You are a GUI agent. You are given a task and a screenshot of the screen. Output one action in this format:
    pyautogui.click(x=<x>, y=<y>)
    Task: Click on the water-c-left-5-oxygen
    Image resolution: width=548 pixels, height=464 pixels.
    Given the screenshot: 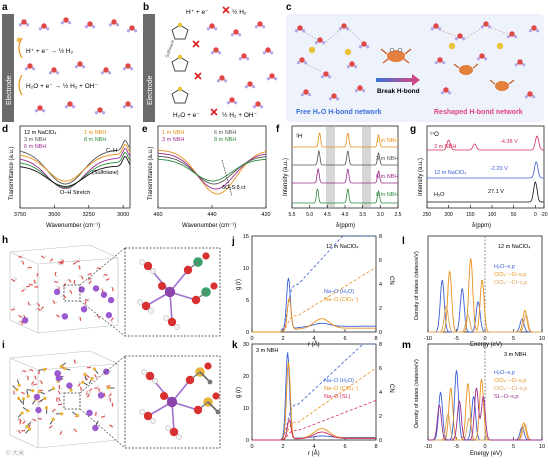 What is the action you would take?
    pyautogui.click(x=325, y=73)
    